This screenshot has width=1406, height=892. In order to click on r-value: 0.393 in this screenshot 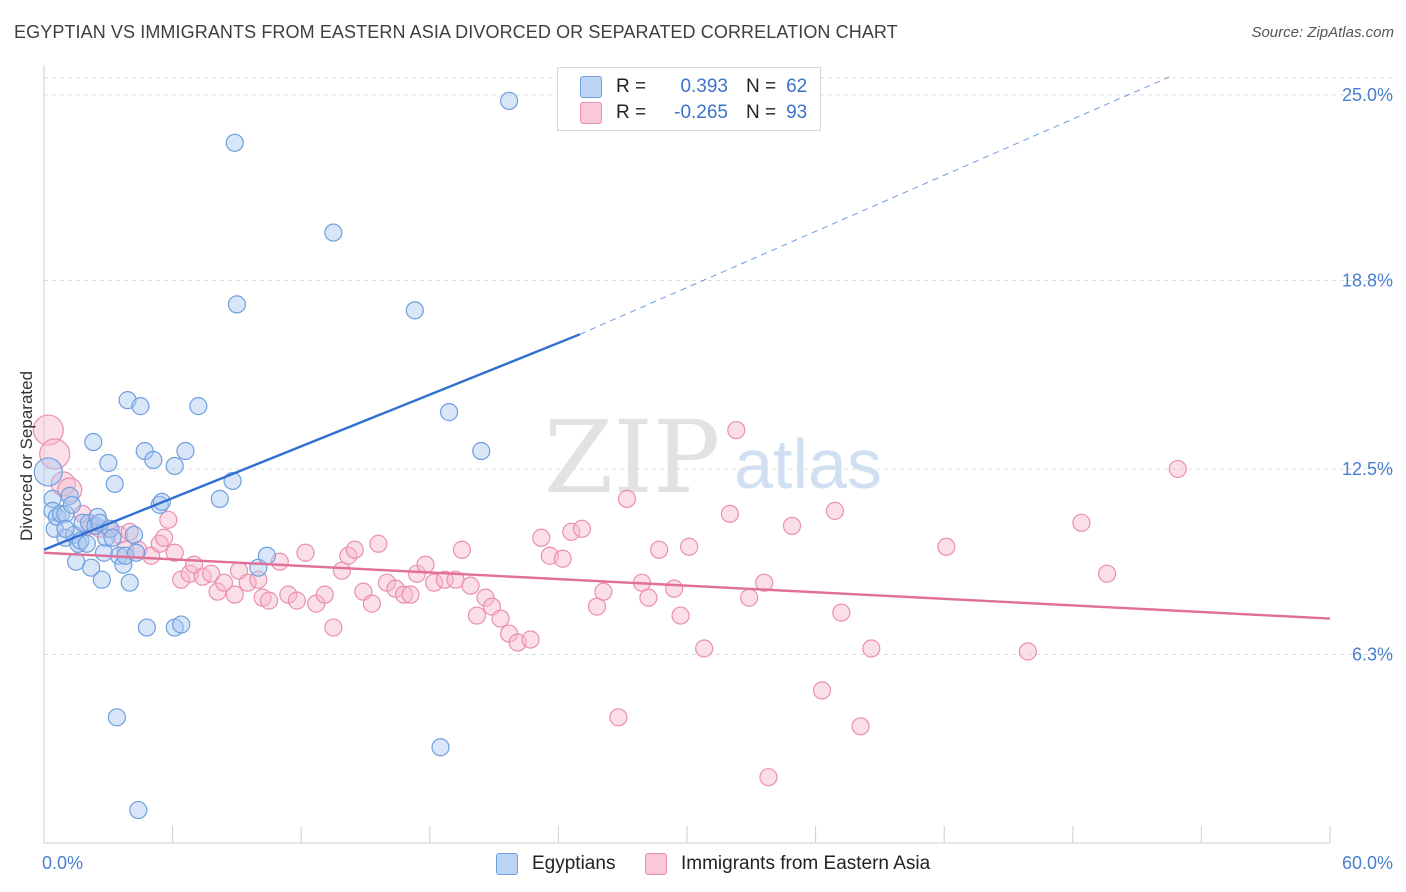, I will do `click(704, 86)`.